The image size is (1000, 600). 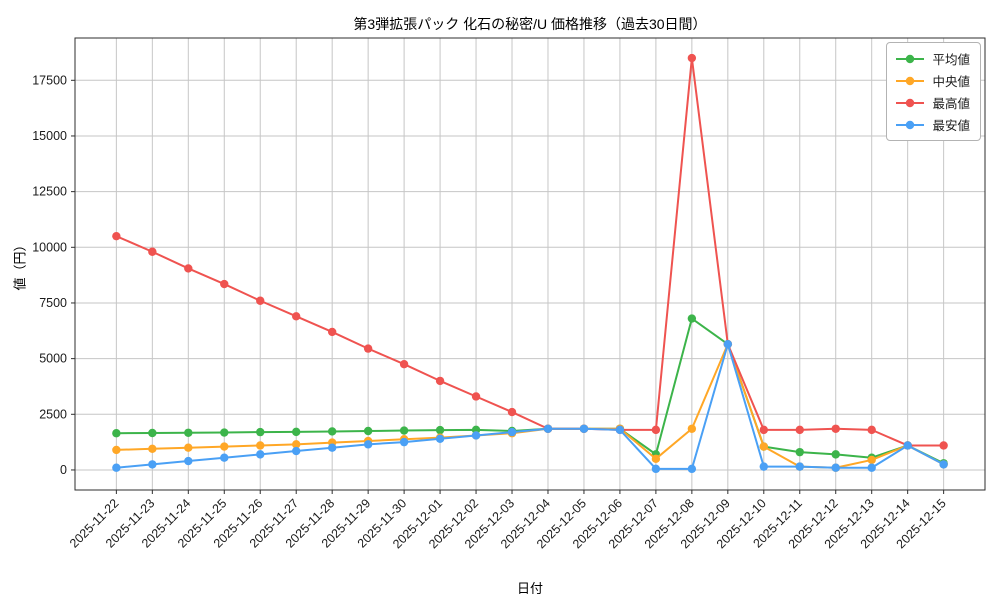 I want to click on chart-title: 第3弾拡張パック 化石の秘密/U 価格推移（過去30日間）, so click(x=530, y=24).